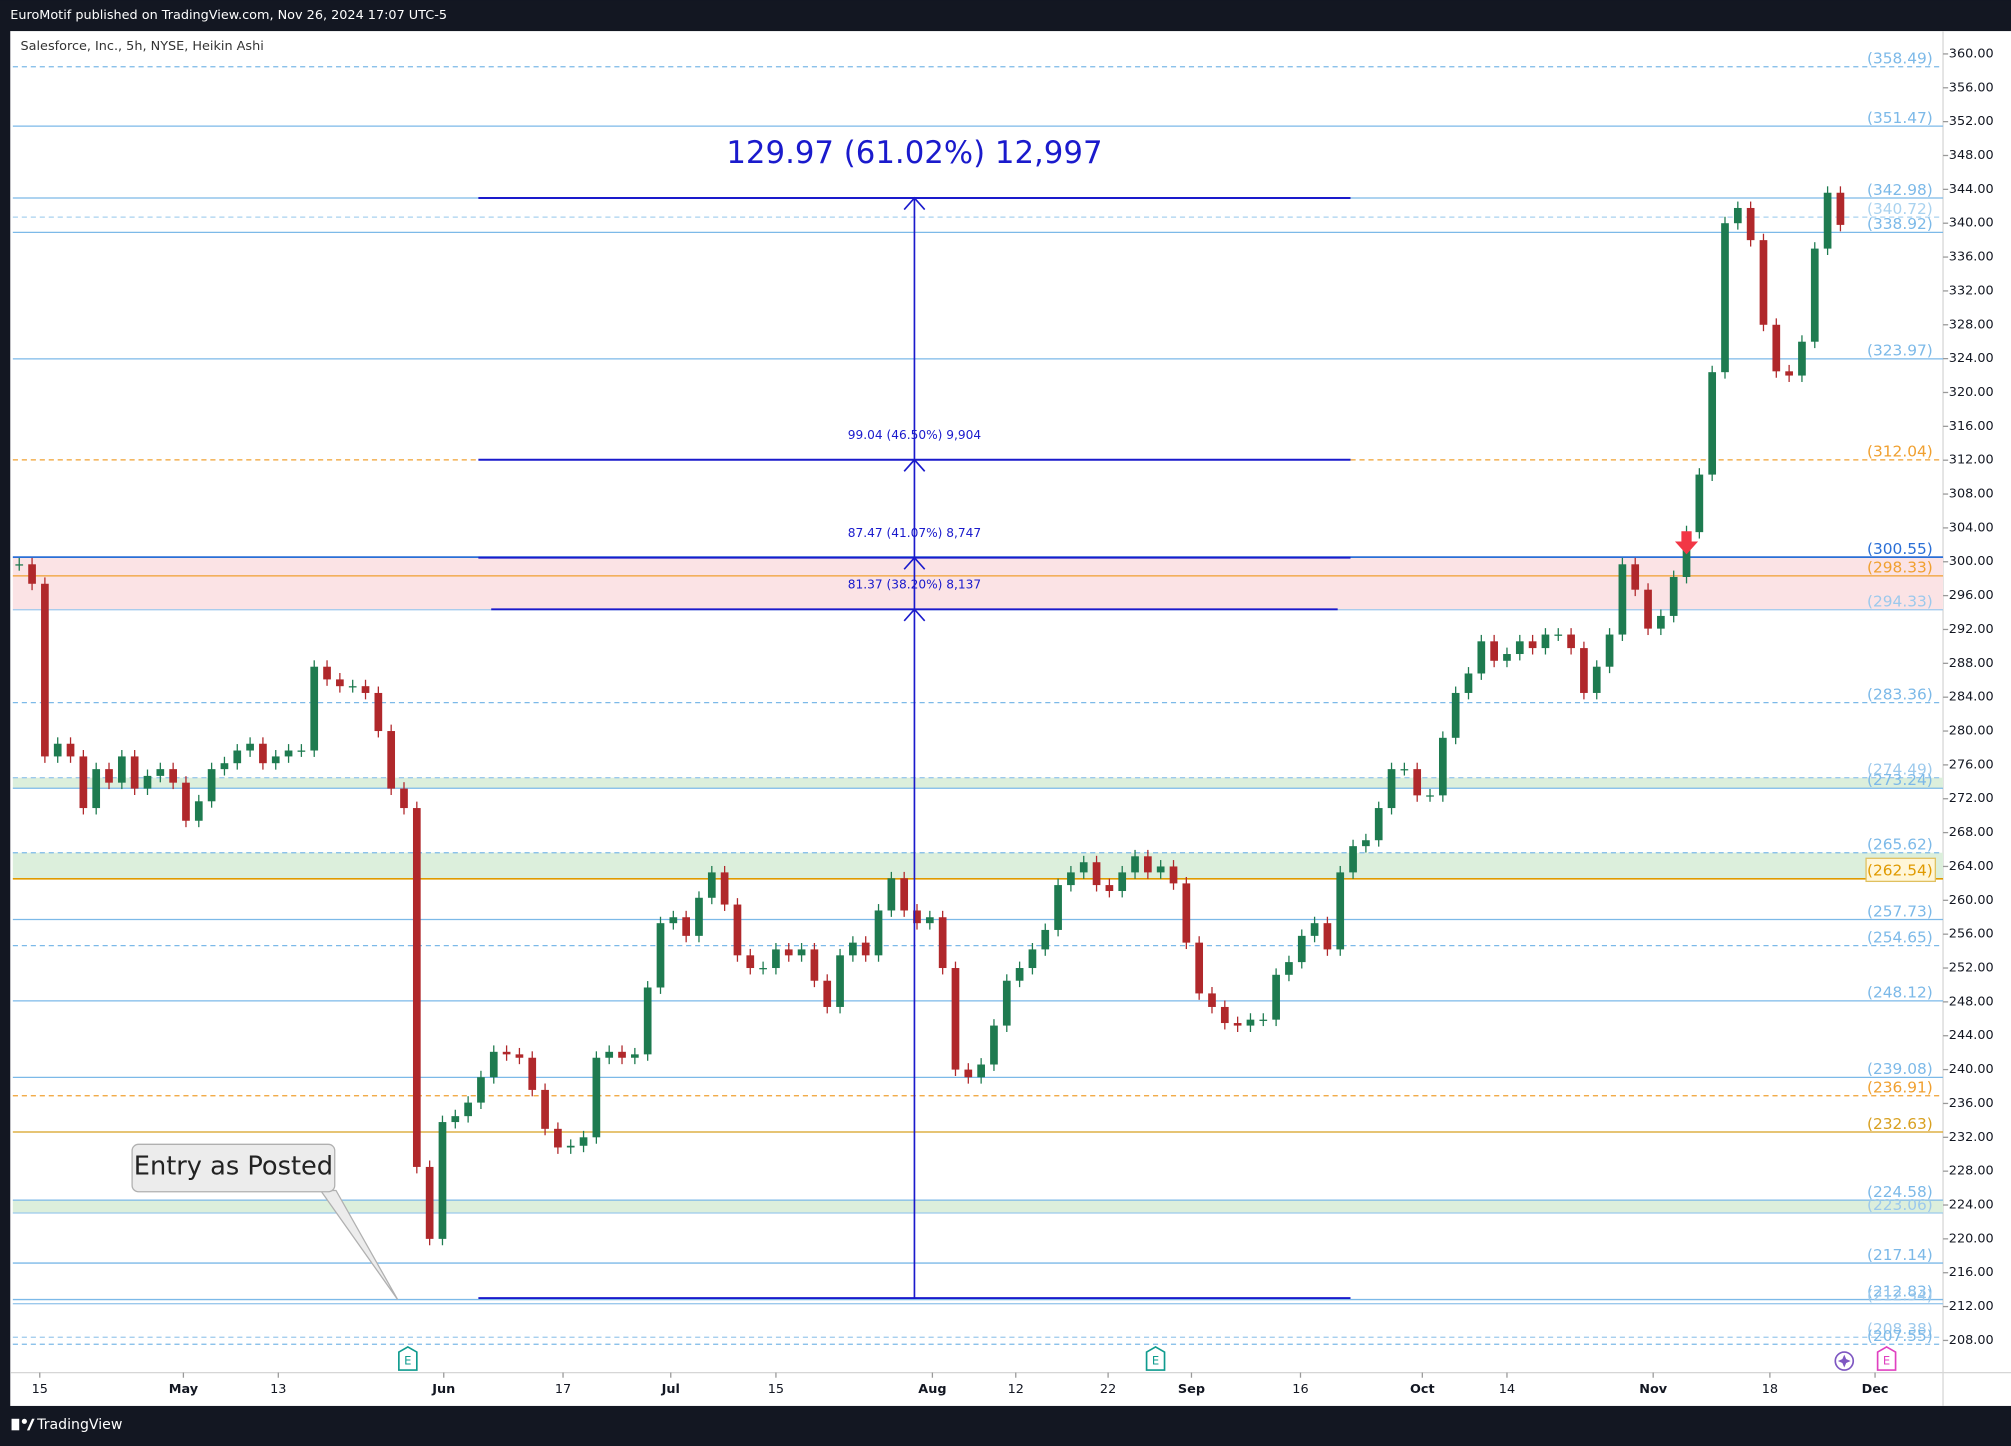  What do you see at coordinates (1971, 798) in the screenshot?
I see `y-tick-label: 272.00` at bounding box center [1971, 798].